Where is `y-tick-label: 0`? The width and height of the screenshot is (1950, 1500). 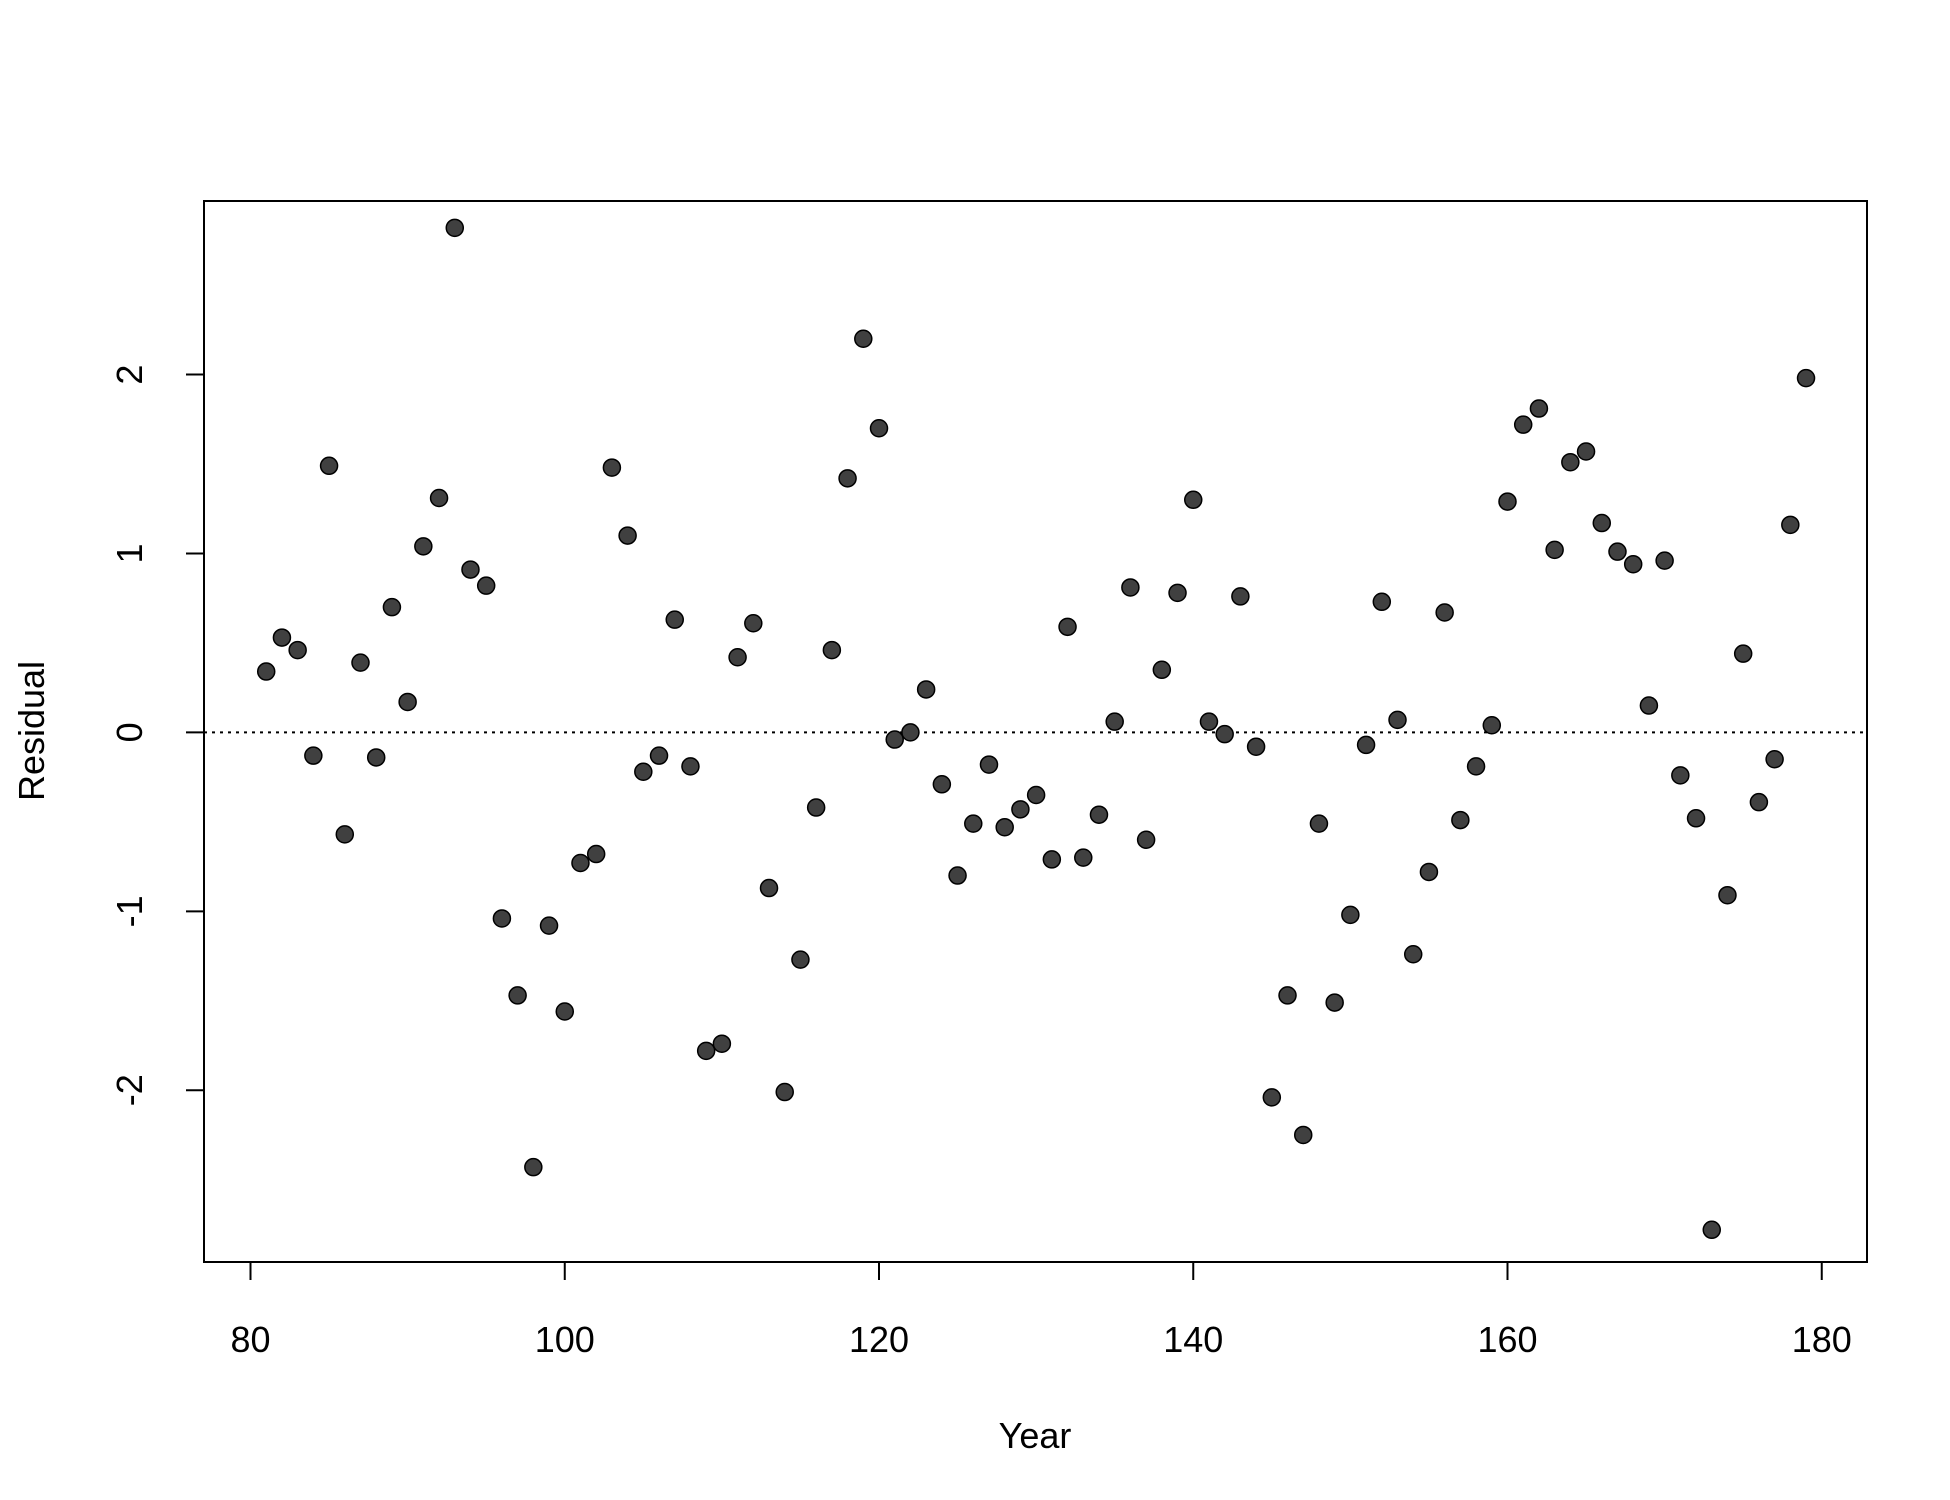
y-tick-label: 0 is located at coordinates (129, 732).